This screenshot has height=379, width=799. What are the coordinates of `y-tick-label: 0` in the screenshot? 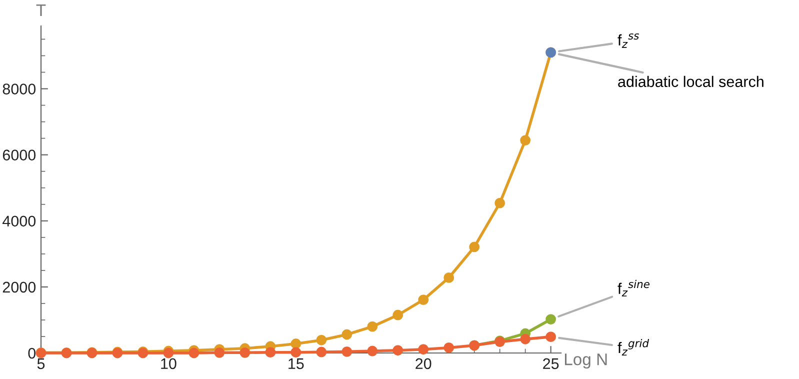 It's located at (32, 353).